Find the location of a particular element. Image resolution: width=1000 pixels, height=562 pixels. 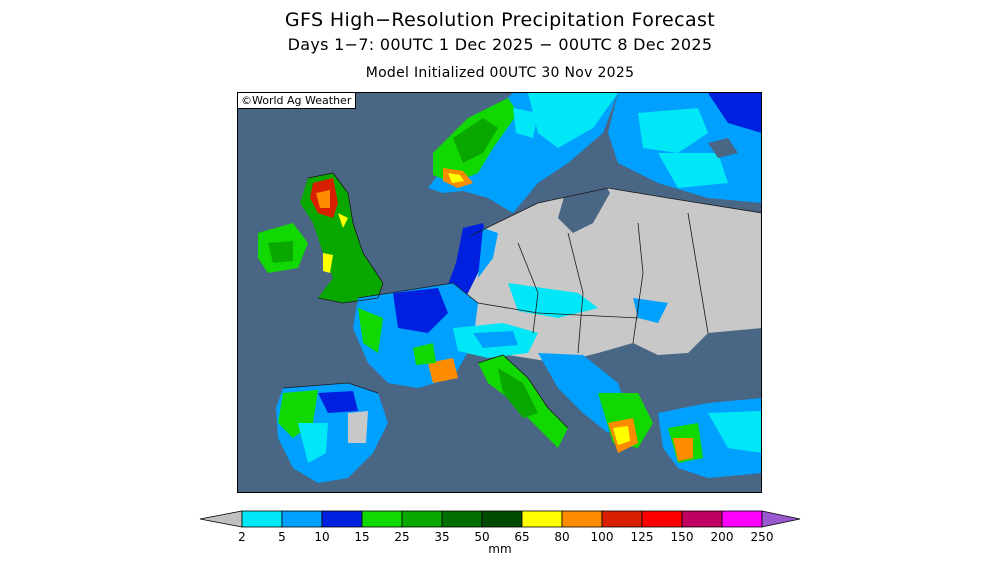

colorbar-label: 25 is located at coordinates (401, 537).